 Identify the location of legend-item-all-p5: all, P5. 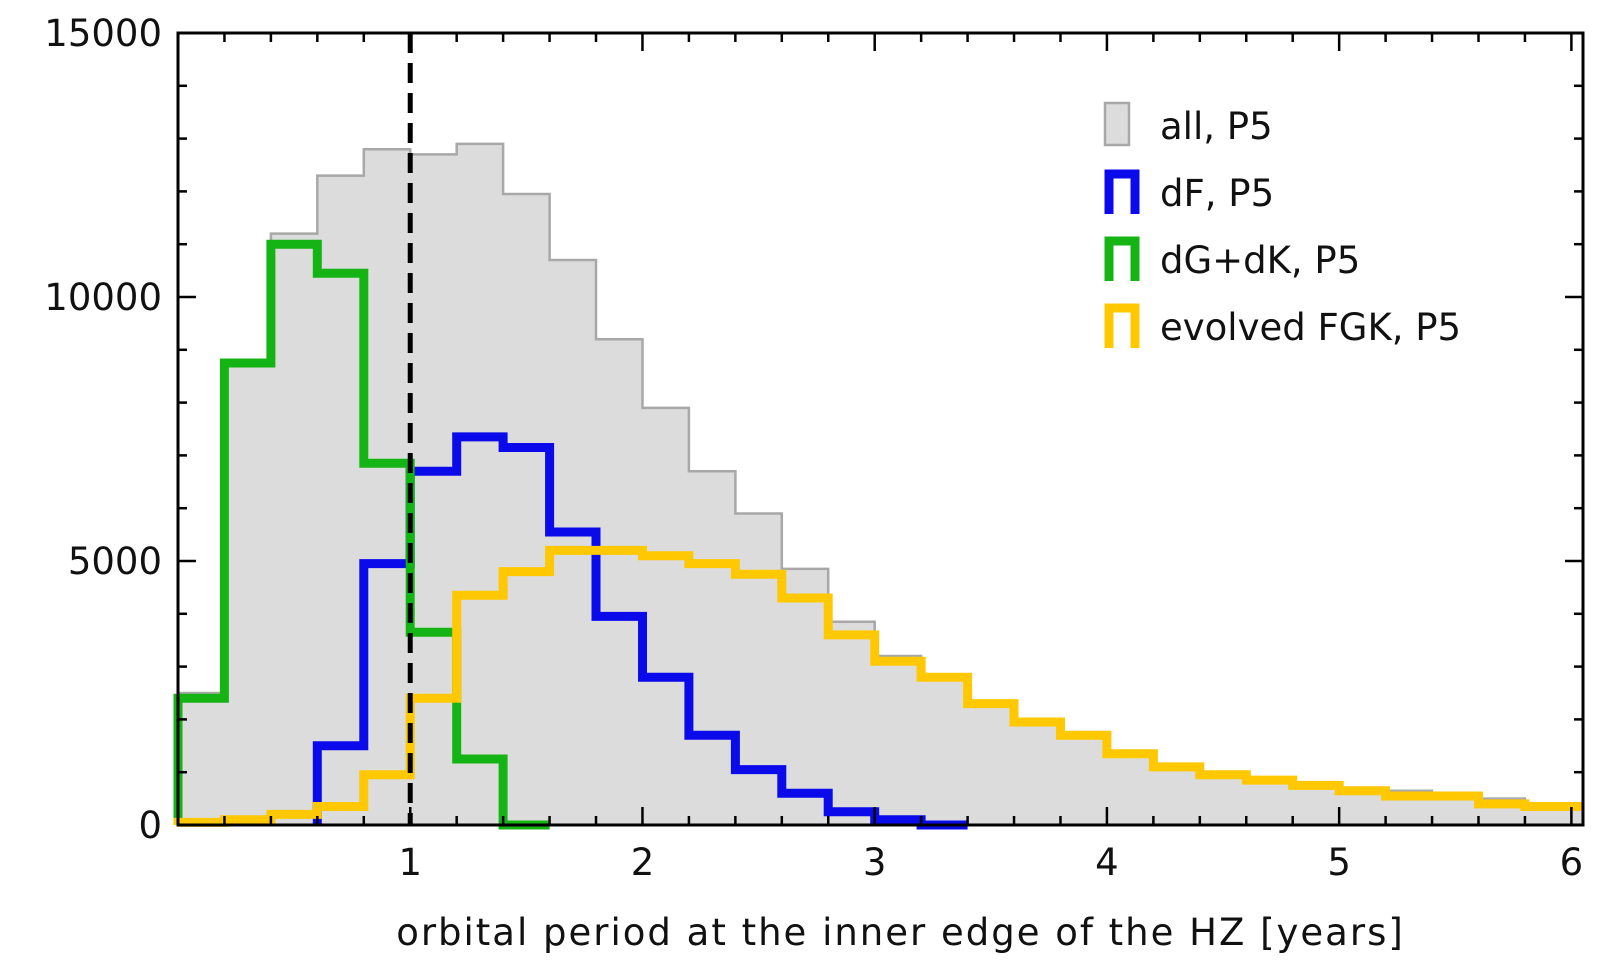
(1188, 124).